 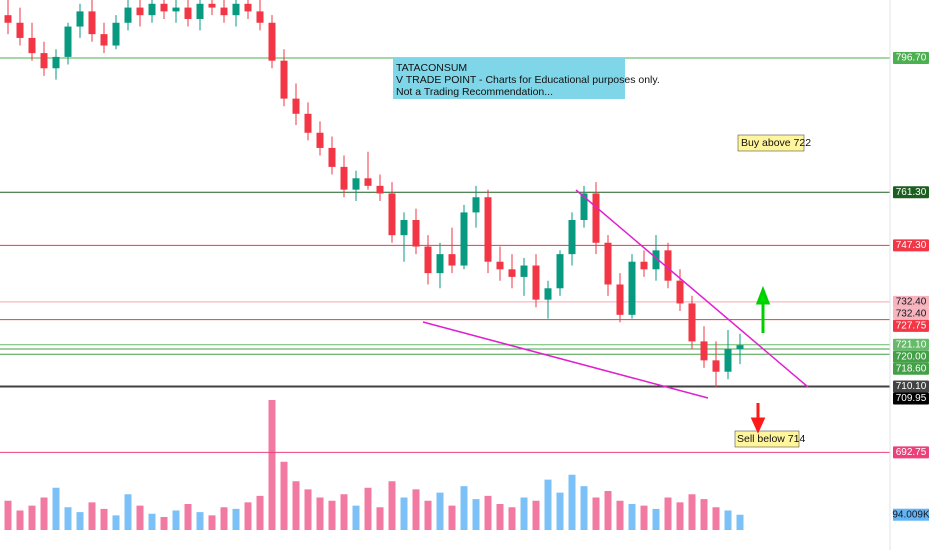 I want to click on price-label: 710.10, so click(x=911, y=386).